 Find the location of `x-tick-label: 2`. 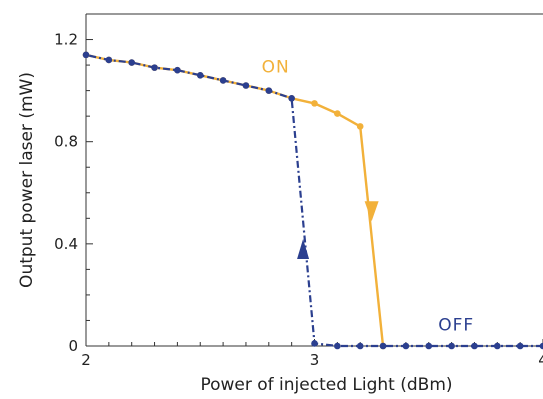

x-tick-label: 2 is located at coordinates (86, 360).